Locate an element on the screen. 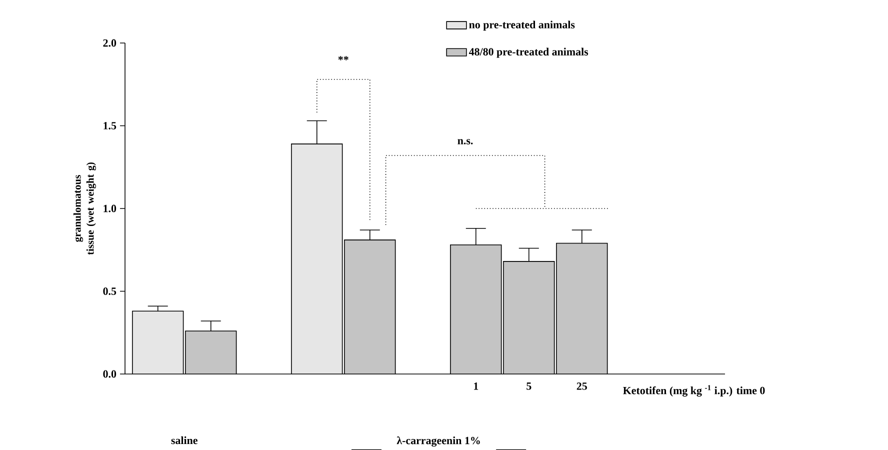  legend-label: no pre-treated animals is located at coordinates (522, 25).